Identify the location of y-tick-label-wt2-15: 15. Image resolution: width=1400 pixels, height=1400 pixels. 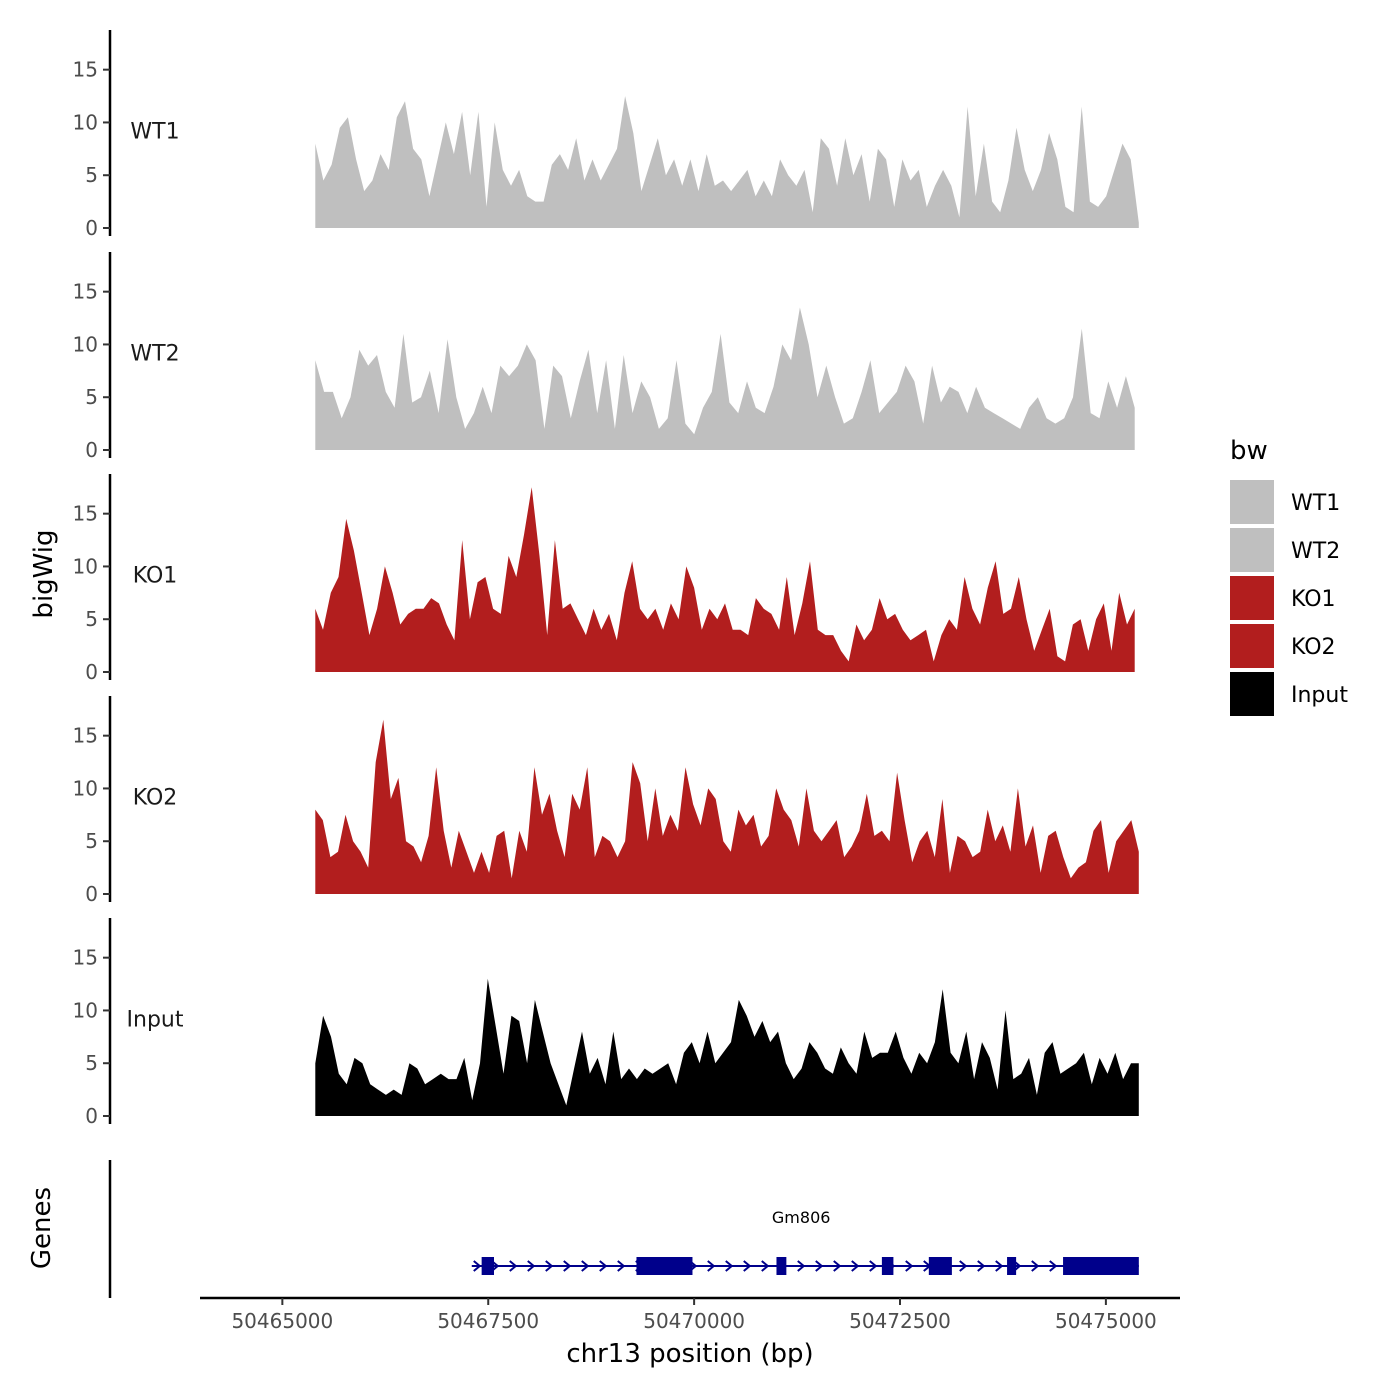
(85, 292).